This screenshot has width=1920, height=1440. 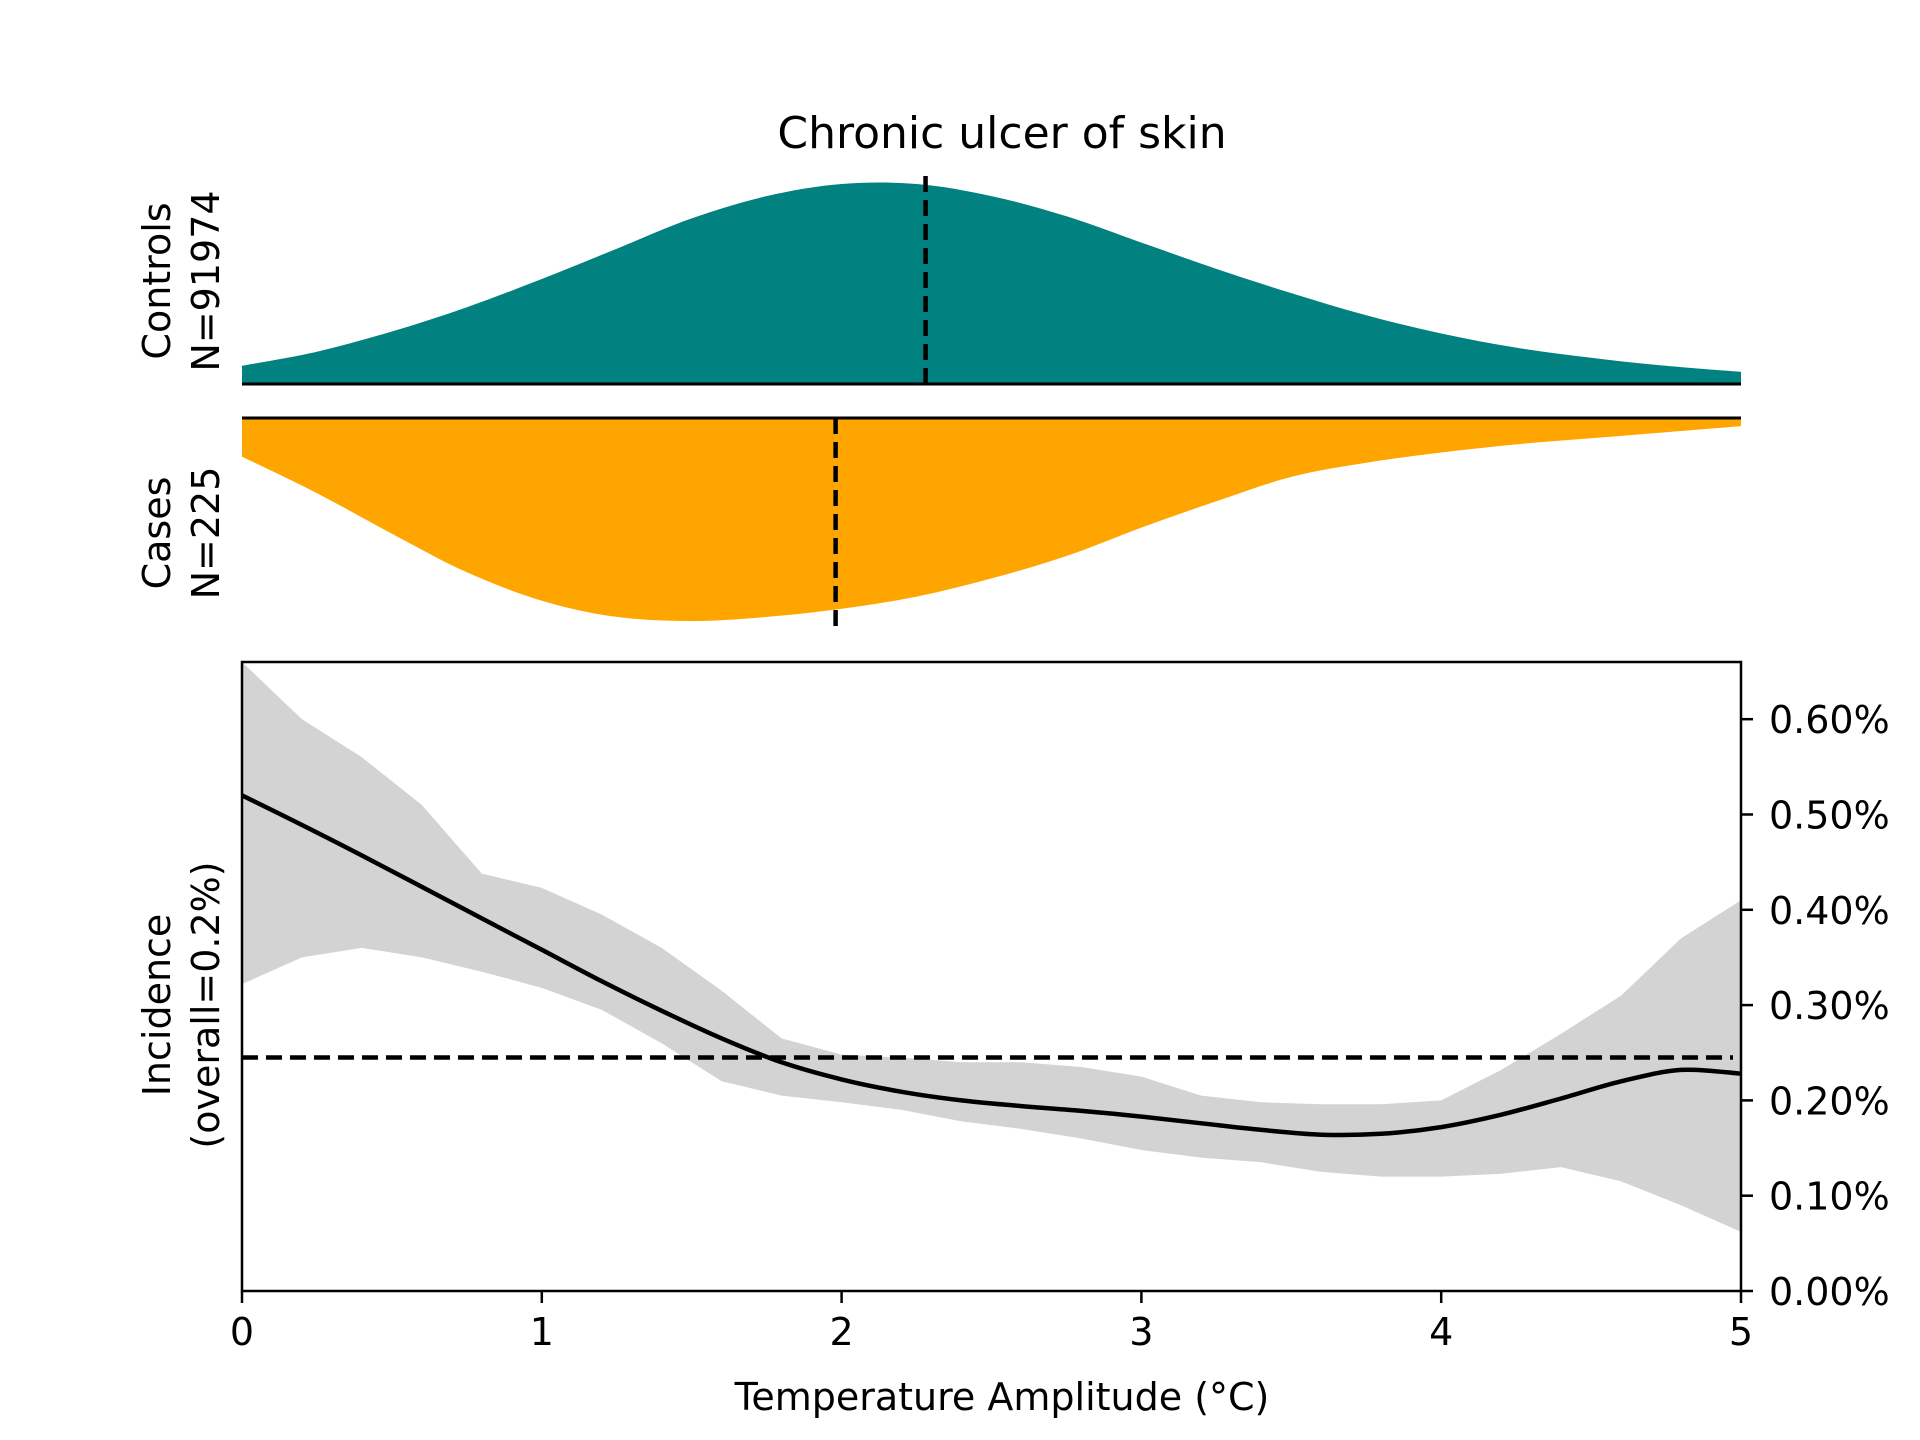 I want to click on x-axis: 0 1 2 3 4 5, so click(x=991, y=1322).